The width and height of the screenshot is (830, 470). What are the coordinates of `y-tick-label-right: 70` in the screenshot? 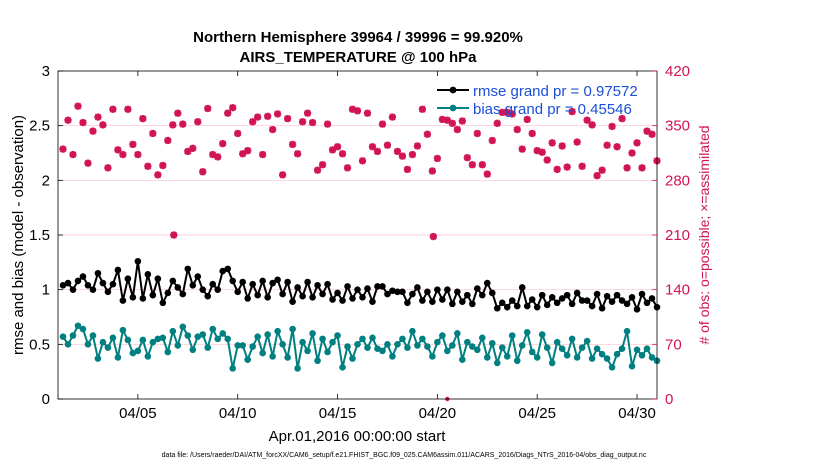 It's located at (673, 344).